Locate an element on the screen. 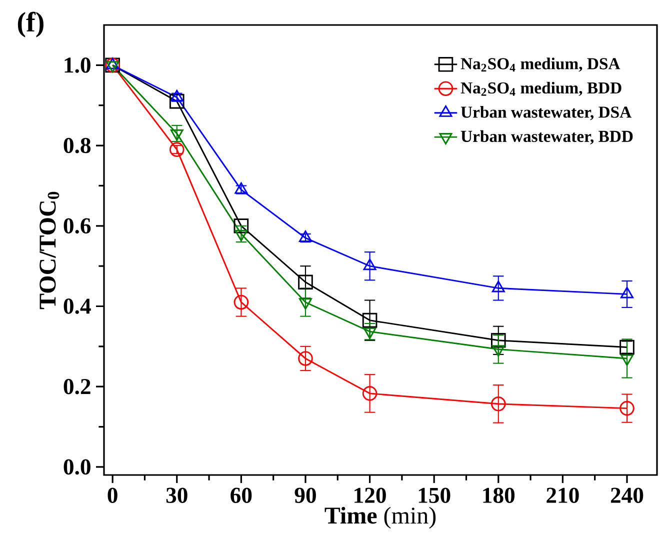  y-tick-label: 0.4 is located at coordinates (77, 306).